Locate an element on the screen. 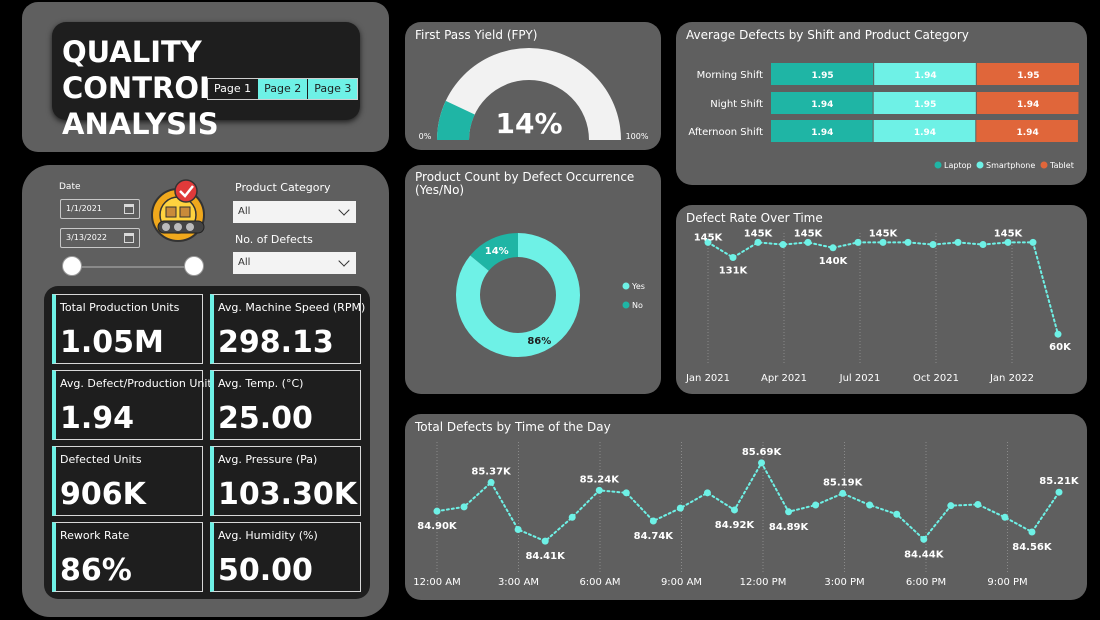 The height and width of the screenshot is (620, 1100). shift-bar-value-label: 1.95 is located at coordinates (1028, 76).